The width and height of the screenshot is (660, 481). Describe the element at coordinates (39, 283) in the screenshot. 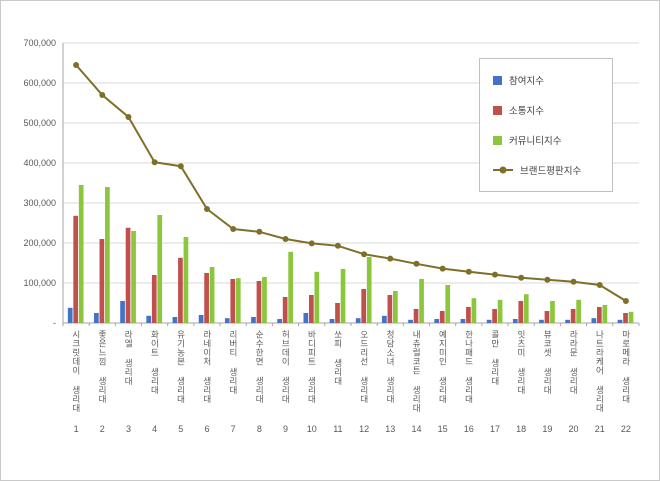

I see `y-tick-label: 100,000` at that location.